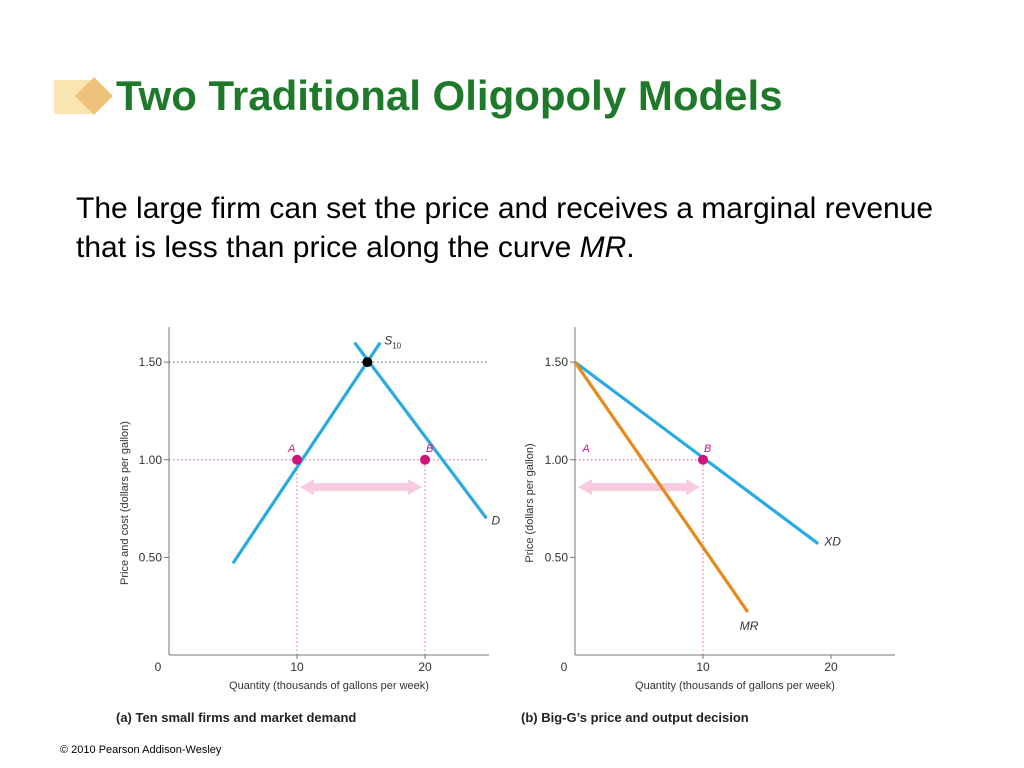 The width and height of the screenshot is (1024, 768). I want to click on x-tick-label-b-1: 20, so click(831, 667).